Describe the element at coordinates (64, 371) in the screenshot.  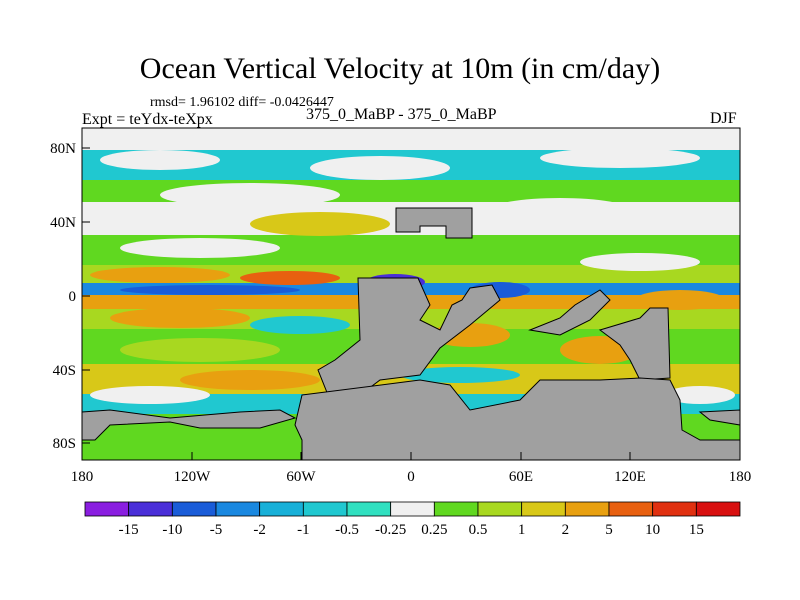
I see `lat-label: 40S` at that location.